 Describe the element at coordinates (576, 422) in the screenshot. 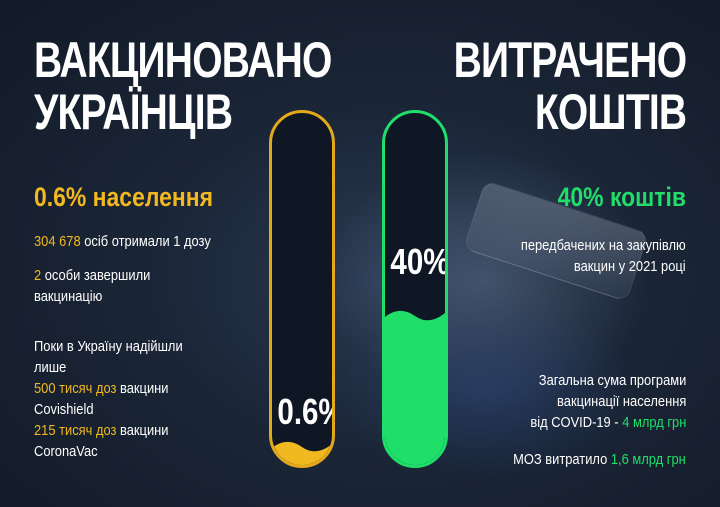

I see `program-total-line3: від COVID-19 -` at that location.